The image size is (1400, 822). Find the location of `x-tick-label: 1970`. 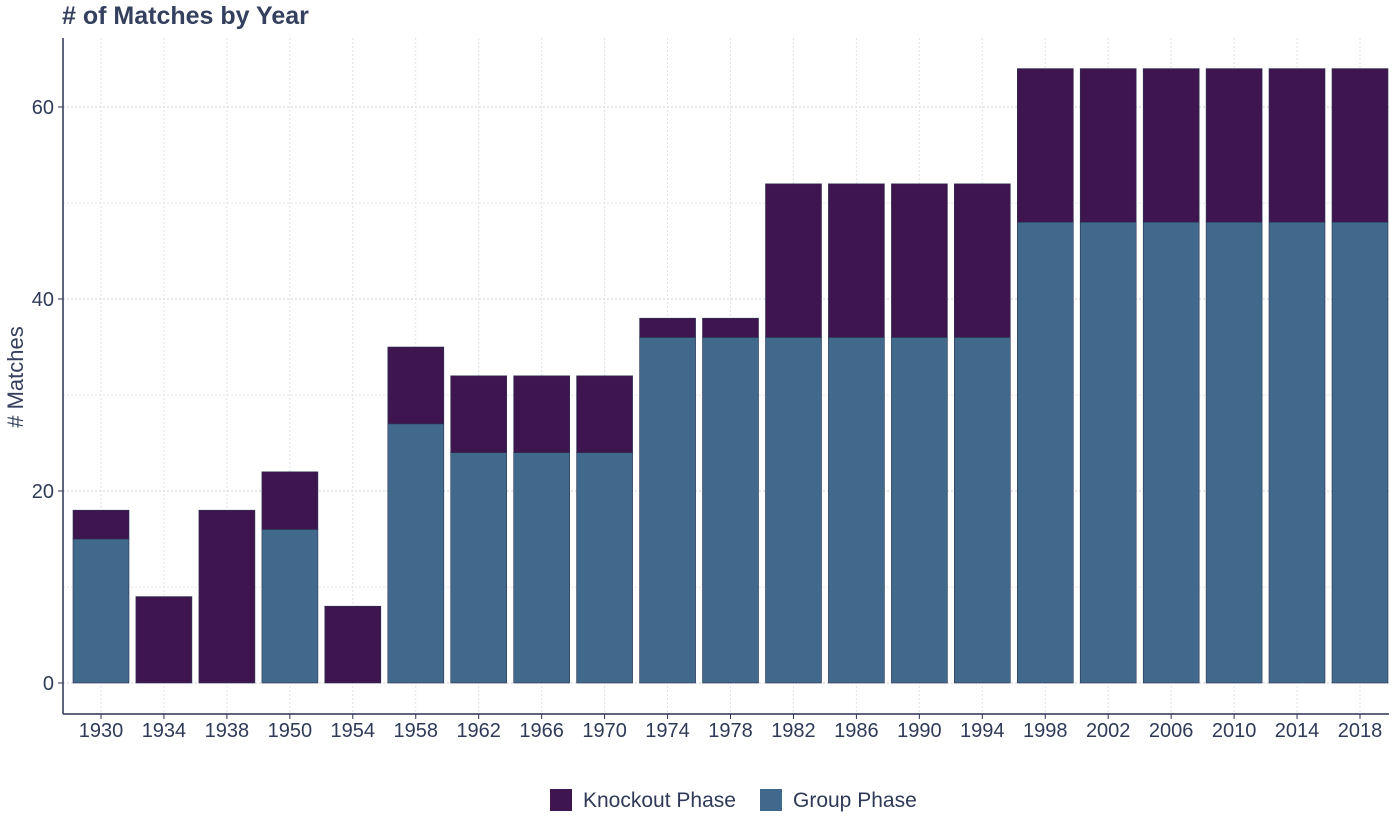

x-tick-label: 1970 is located at coordinates (604, 731).